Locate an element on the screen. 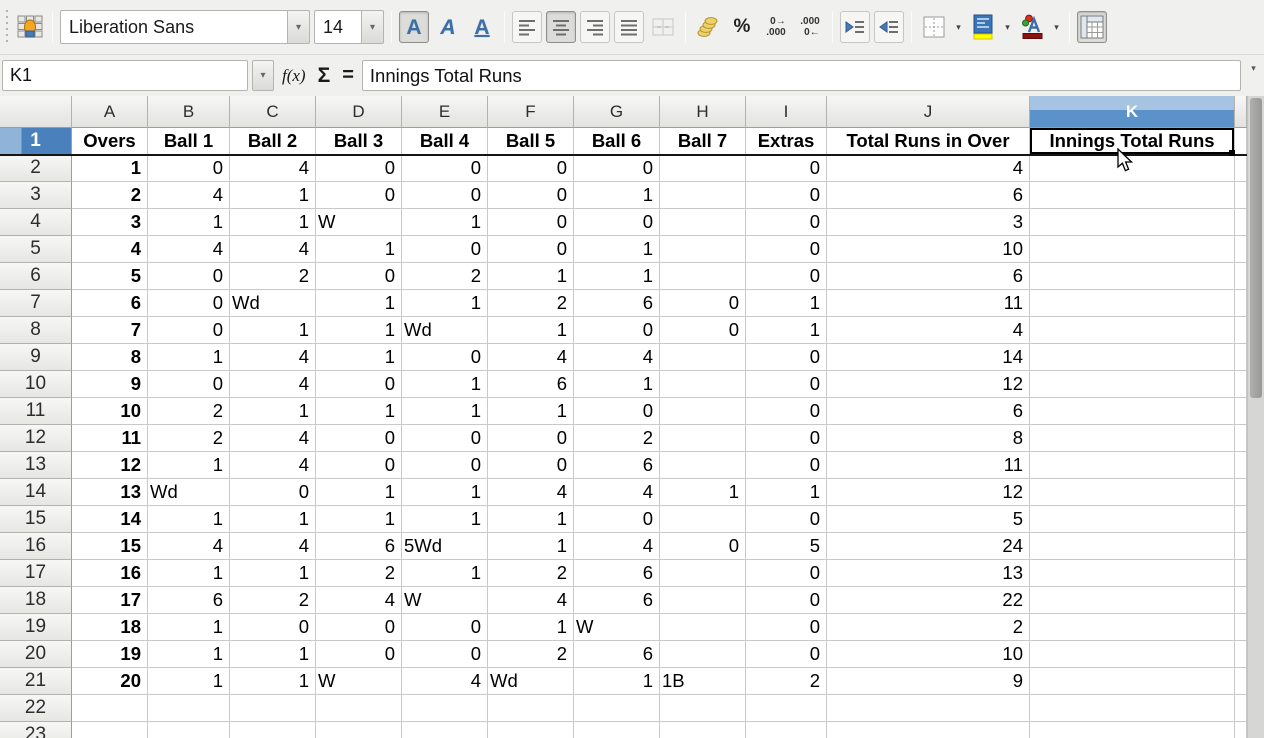 Image resolution: width=1264 pixels, height=738 pixels. cell-B14: Wd is located at coordinates (189, 492).